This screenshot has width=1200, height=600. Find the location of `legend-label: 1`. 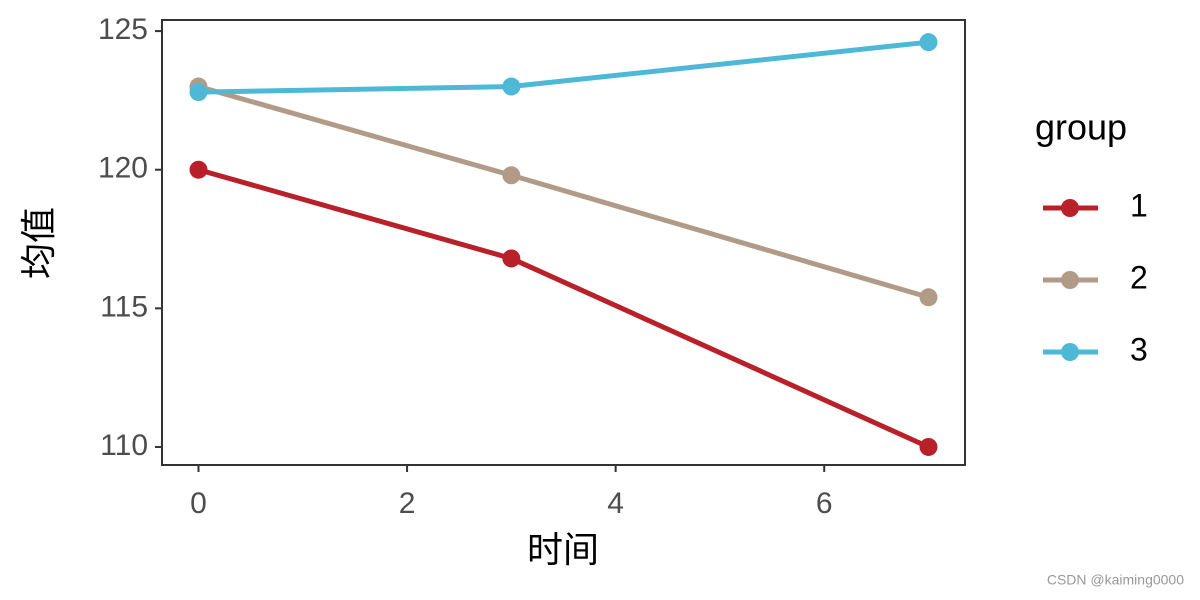

legend-label: 1 is located at coordinates (1139, 205).